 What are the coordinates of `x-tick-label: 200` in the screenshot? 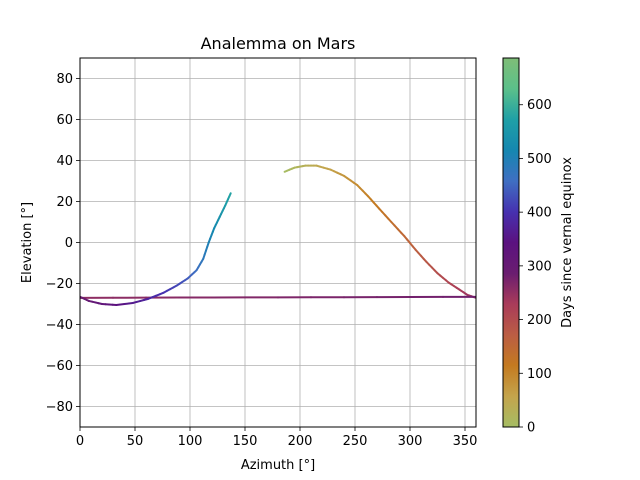 It's located at (300, 441).